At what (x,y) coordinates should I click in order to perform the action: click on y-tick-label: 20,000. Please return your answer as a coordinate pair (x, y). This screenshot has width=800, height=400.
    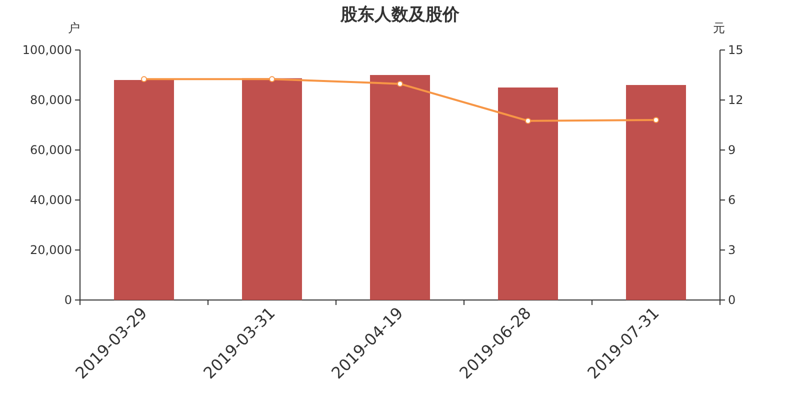
    Looking at the image, I should click on (51, 250).